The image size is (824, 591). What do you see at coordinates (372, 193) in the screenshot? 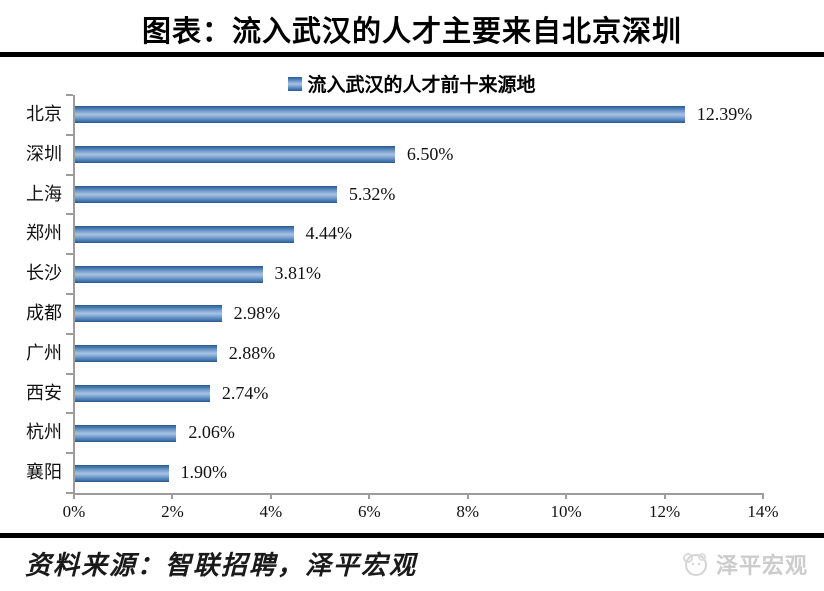
I see `bar-value-label: 5.32%` at bounding box center [372, 193].